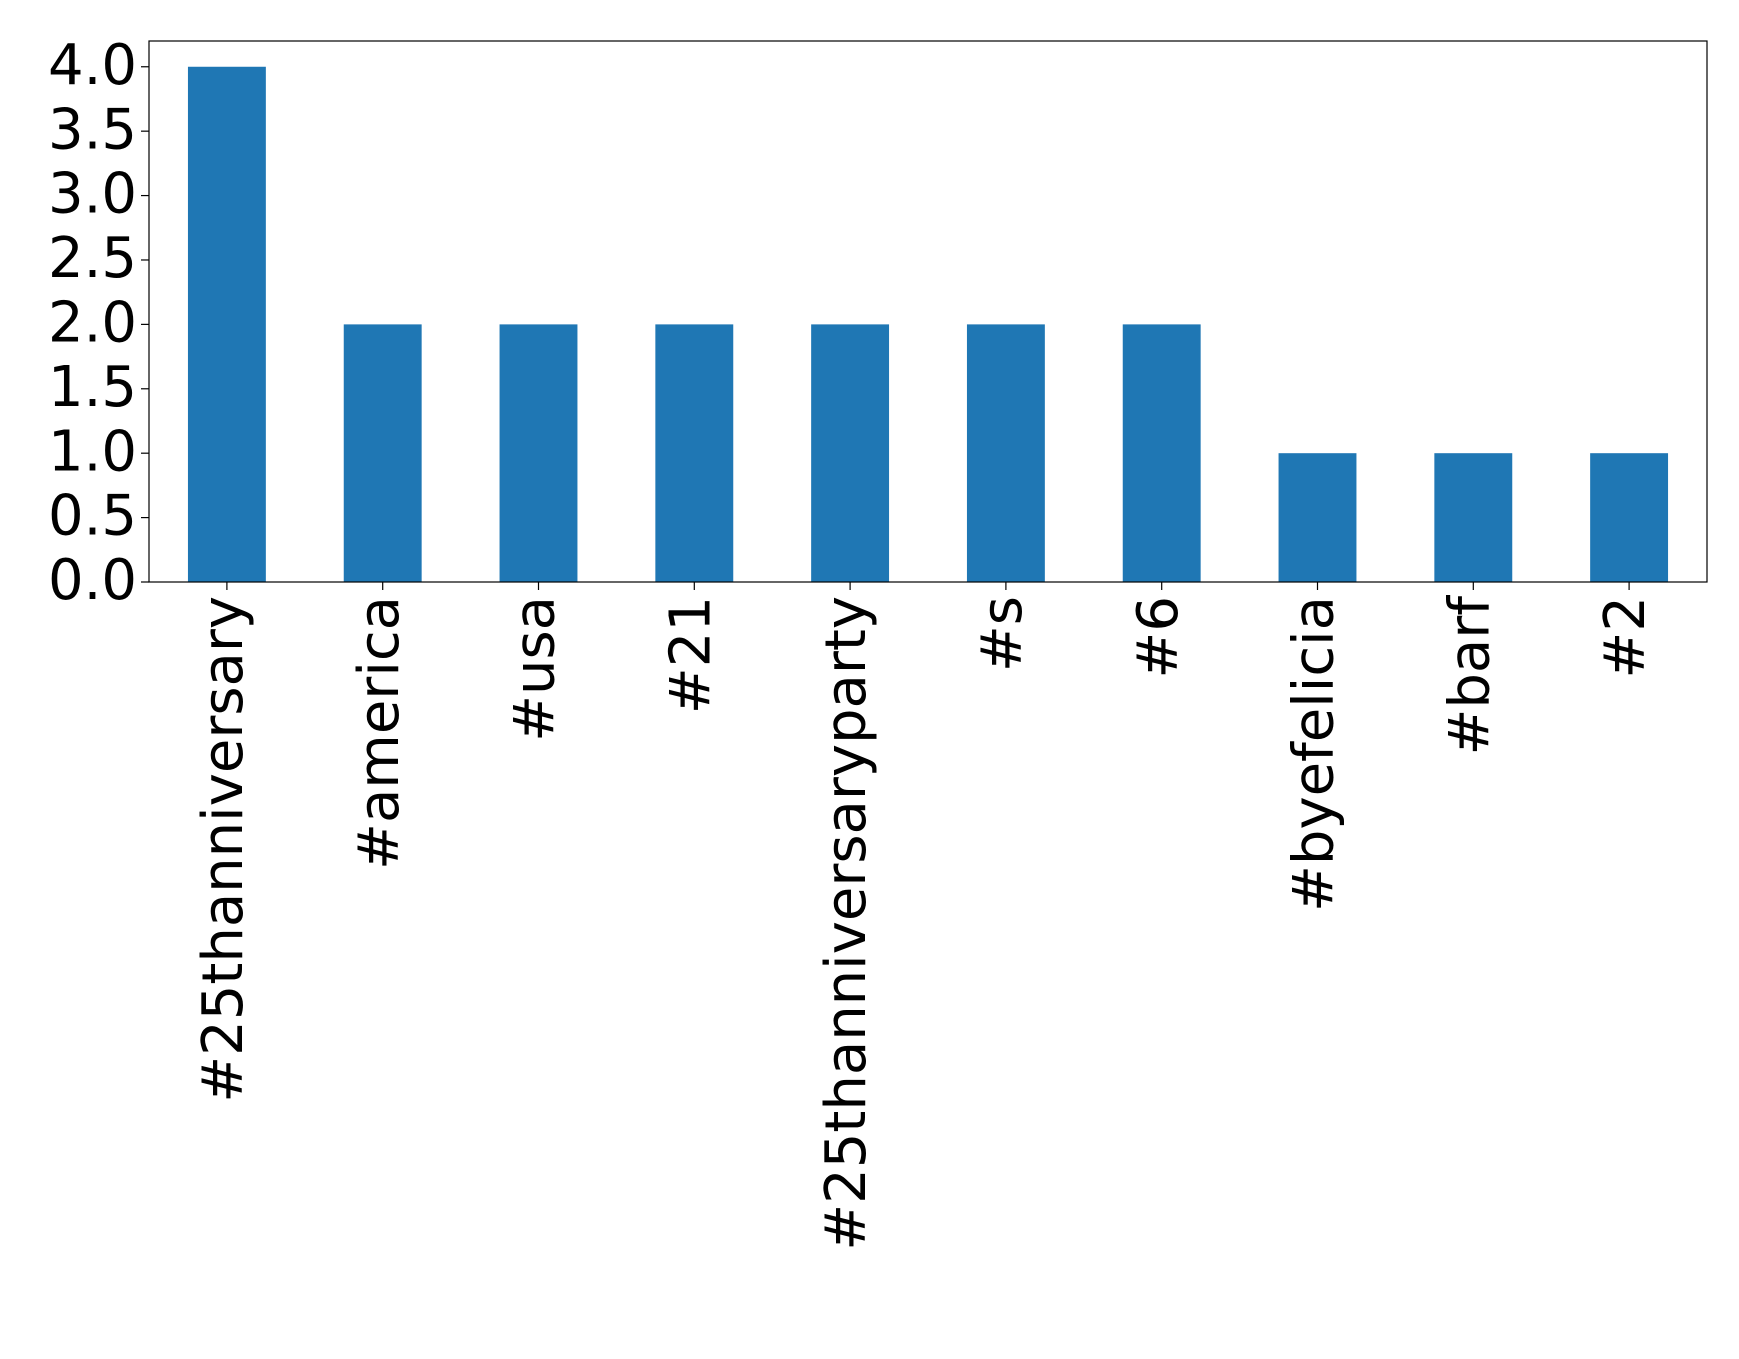 This screenshot has height=1359, width=1739. What do you see at coordinates (1002, 634) in the screenshot?
I see `x-tick-label: #s` at bounding box center [1002, 634].